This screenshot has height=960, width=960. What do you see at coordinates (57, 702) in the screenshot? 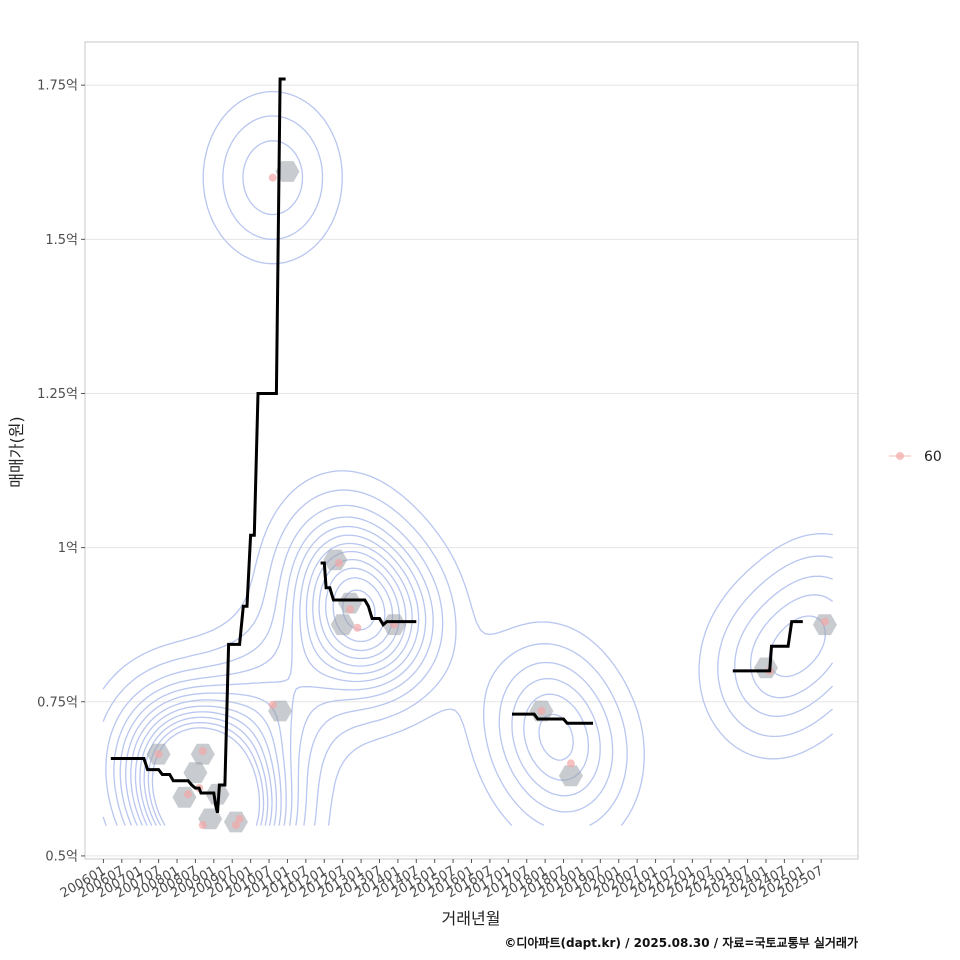
I see `y-tick-label: 0.75억` at bounding box center [57, 702].